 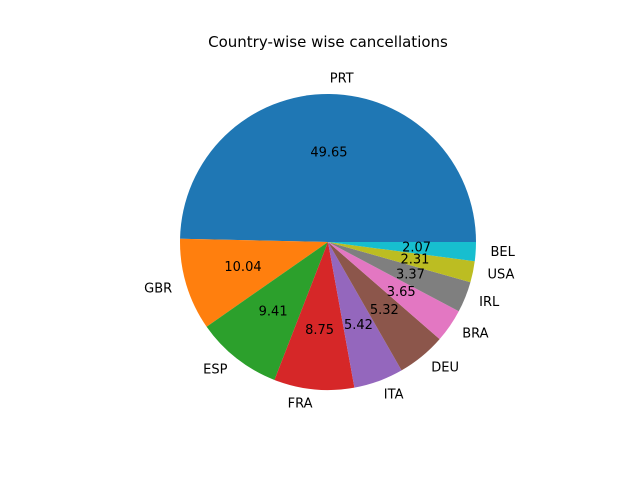 What do you see at coordinates (502, 252) in the screenshot?
I see `slice-label-bel: BEL` at bounding box center [502, 252].